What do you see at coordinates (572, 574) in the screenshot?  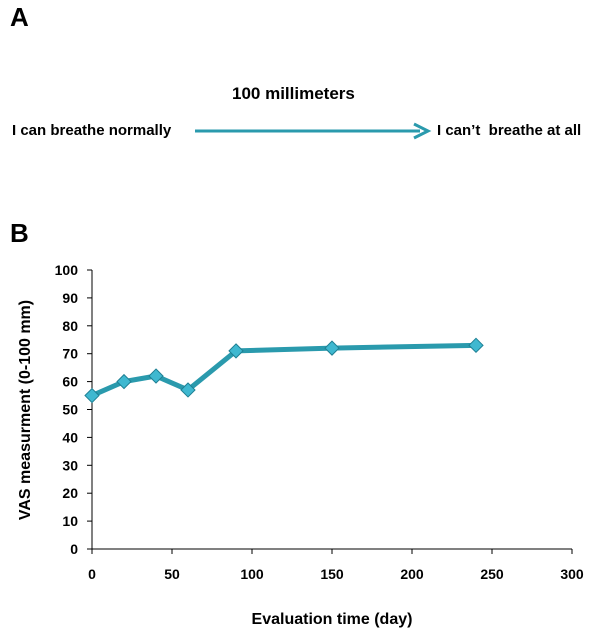 I see `x-tick-label: 300` at bounding box center [572, 574].